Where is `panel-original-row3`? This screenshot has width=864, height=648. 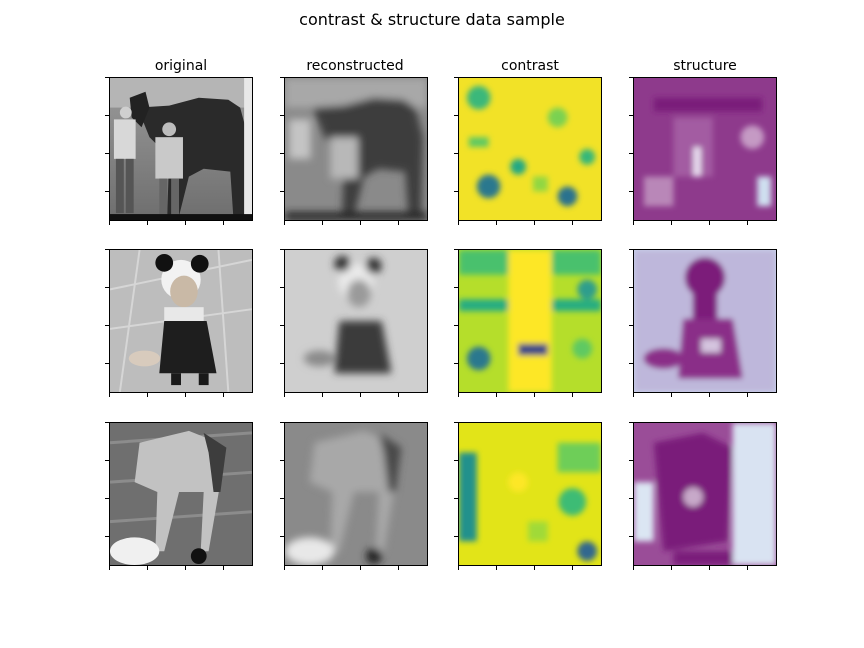
panel-original-row3 is located at coordinates (181, 494).